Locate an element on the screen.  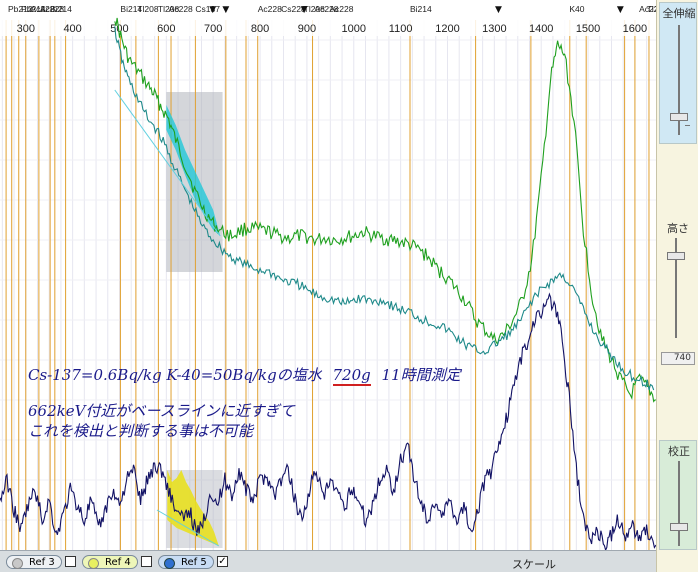
axis-header is located at coordinates (328, 18).